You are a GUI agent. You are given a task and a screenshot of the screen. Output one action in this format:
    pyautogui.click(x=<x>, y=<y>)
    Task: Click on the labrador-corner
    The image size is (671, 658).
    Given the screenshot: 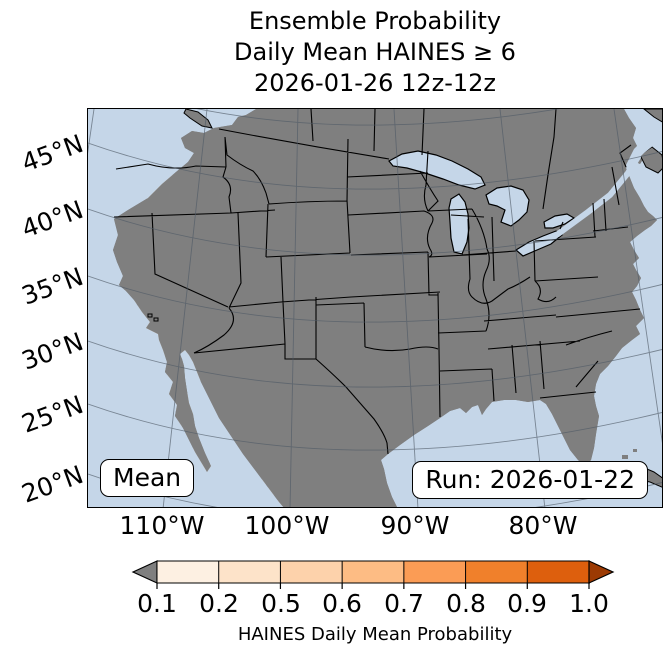 What is the action you would take?
    pyautogui.click(x=652, y=116)
    